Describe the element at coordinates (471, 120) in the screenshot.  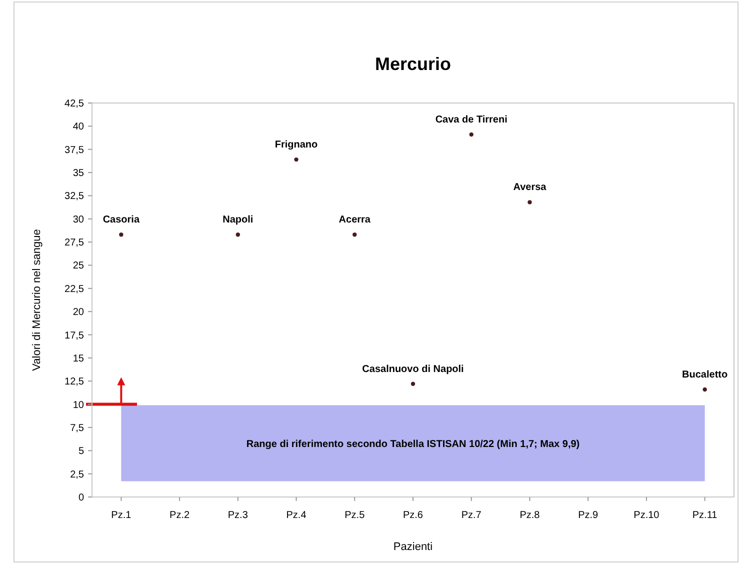
I see `annotation: Cava de Tirreni` at that location.